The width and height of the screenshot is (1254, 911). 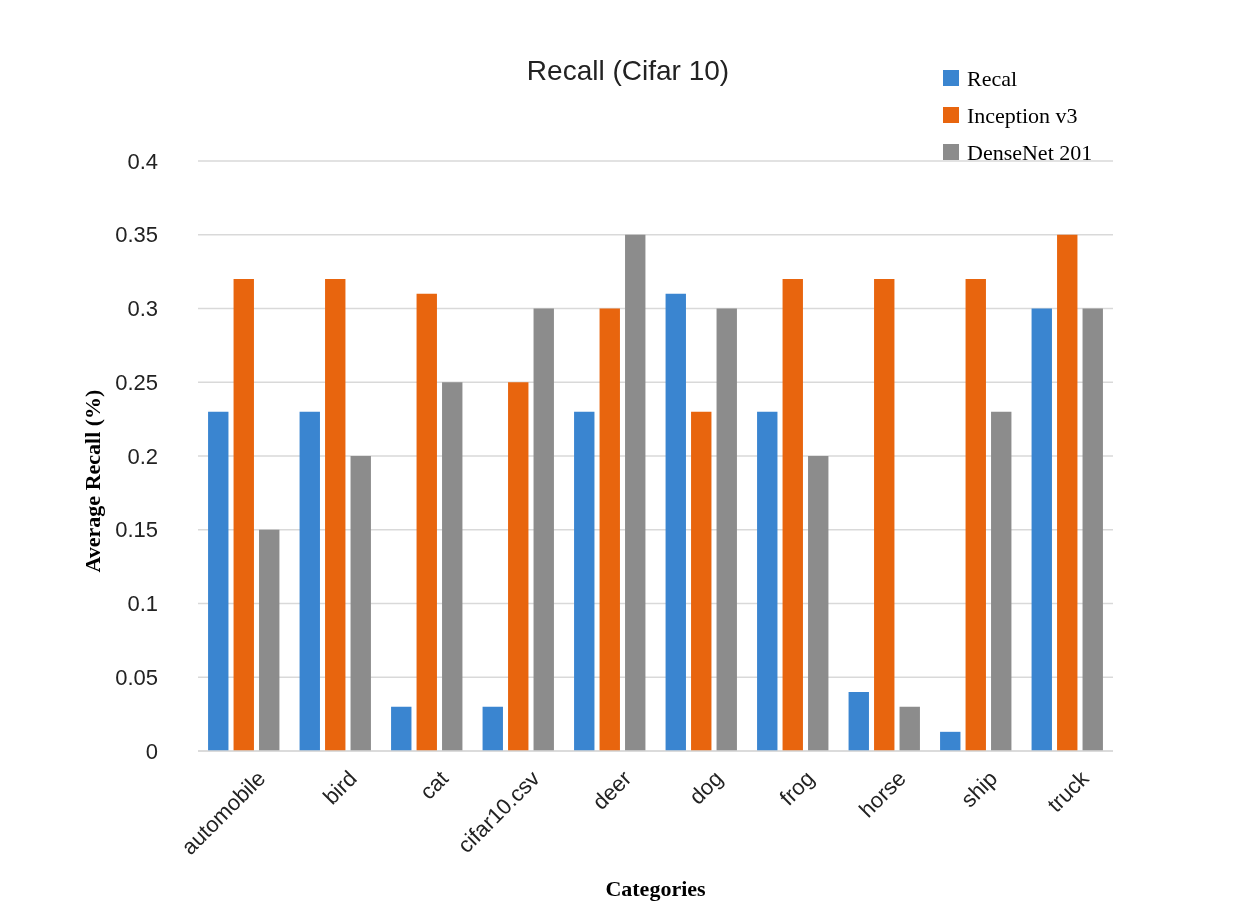 What do you see at coordinates (142, 604) in the screenshot?
I see `y-tick-label: 0.1` at bounding box center [142, 604].